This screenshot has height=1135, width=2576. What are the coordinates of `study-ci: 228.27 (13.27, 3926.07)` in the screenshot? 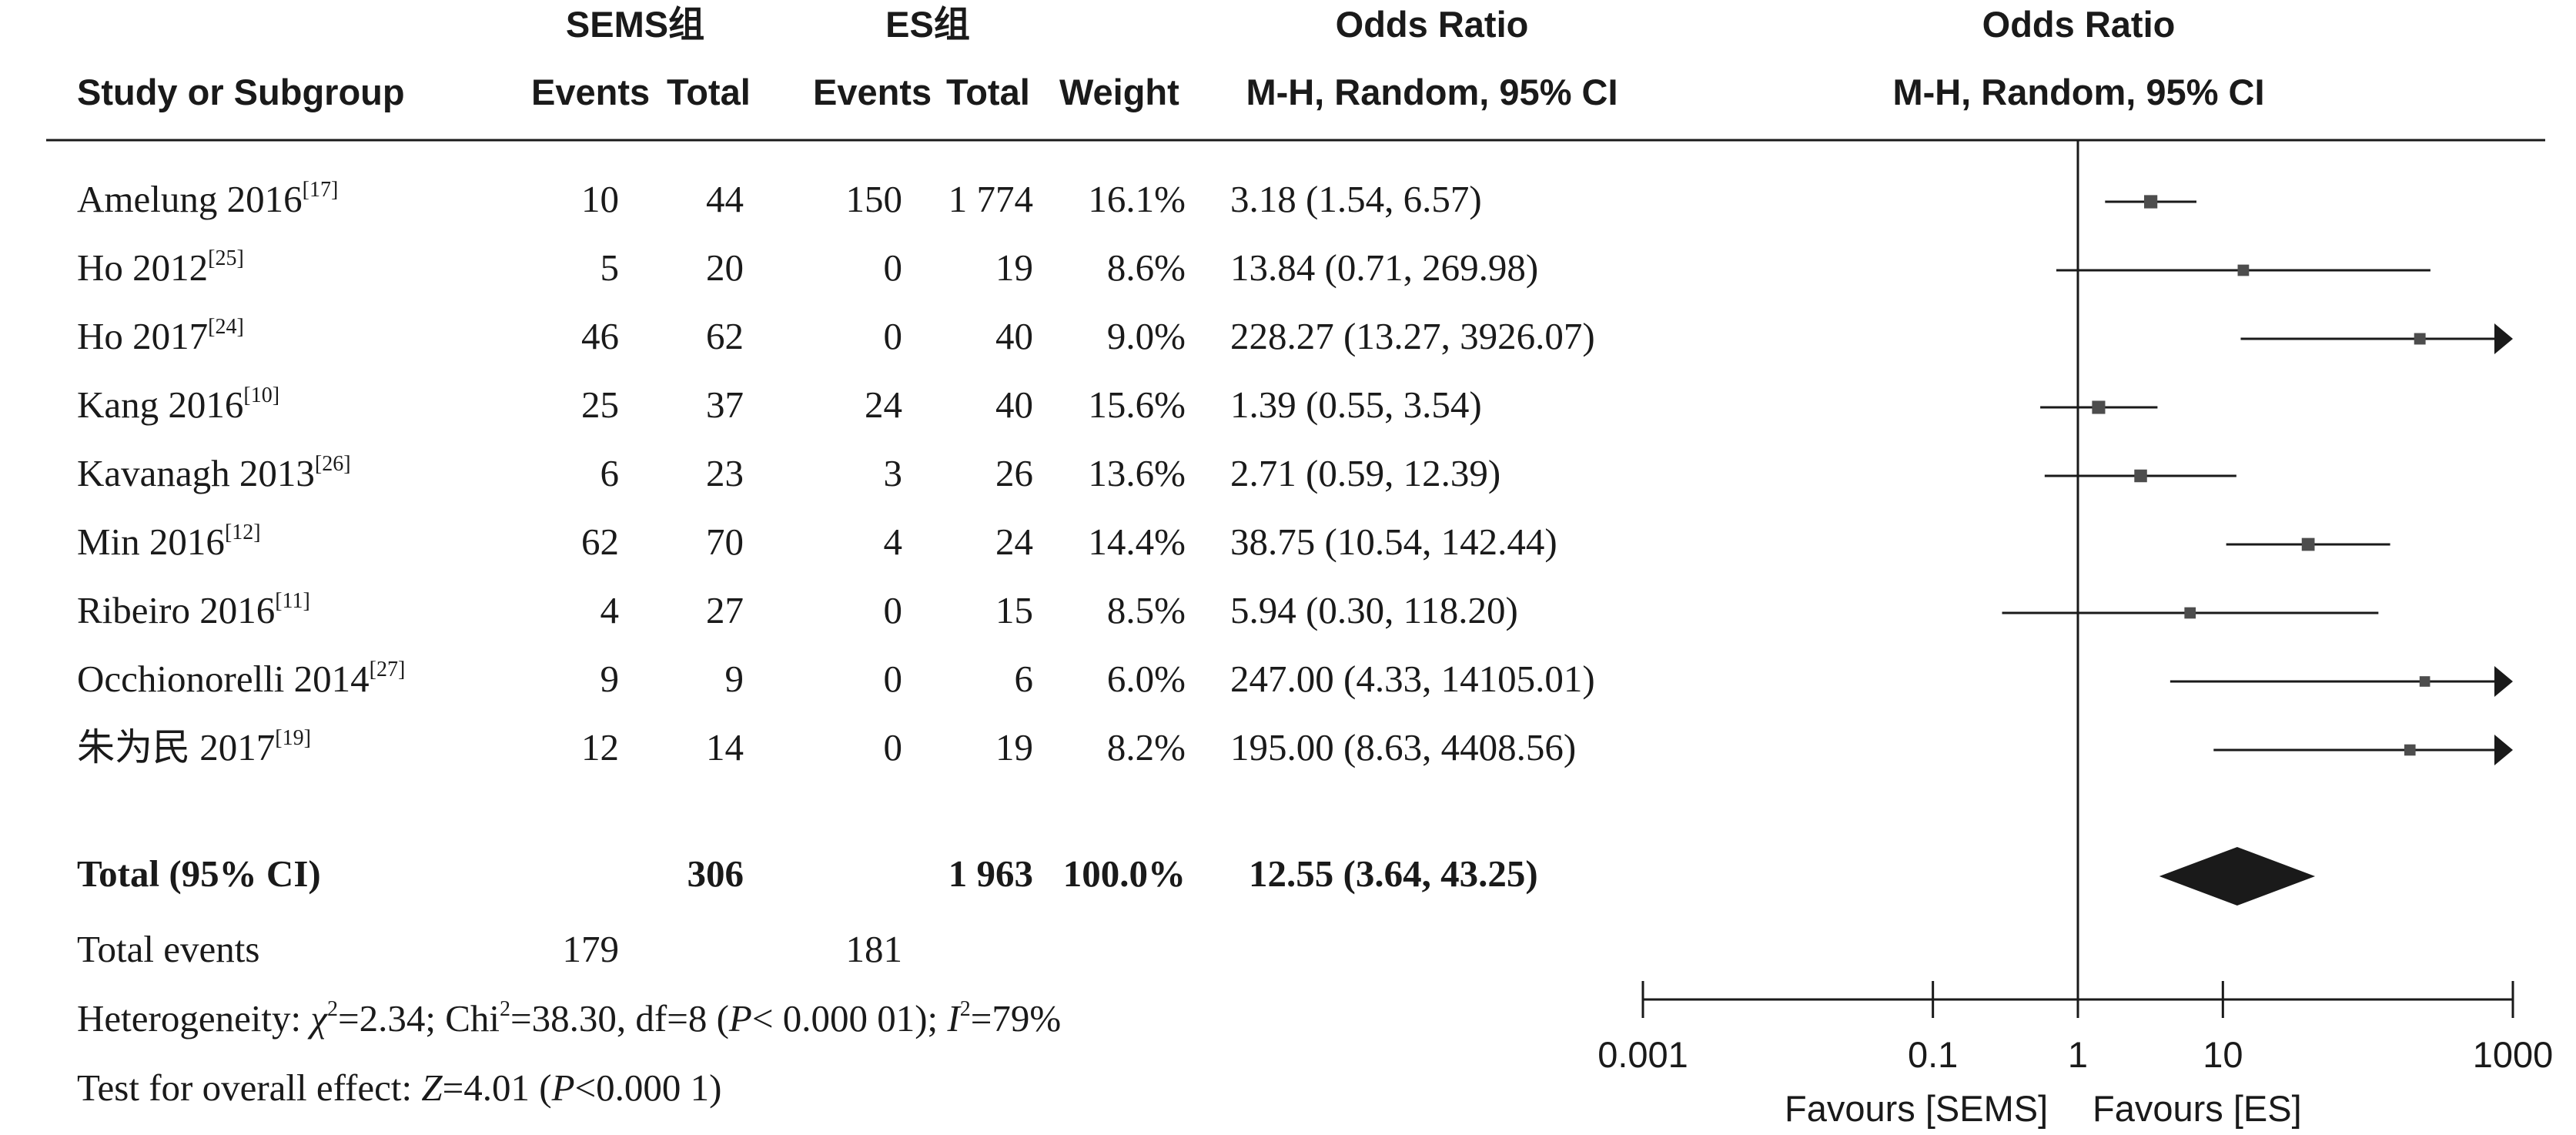 It's located at (1413, 336).